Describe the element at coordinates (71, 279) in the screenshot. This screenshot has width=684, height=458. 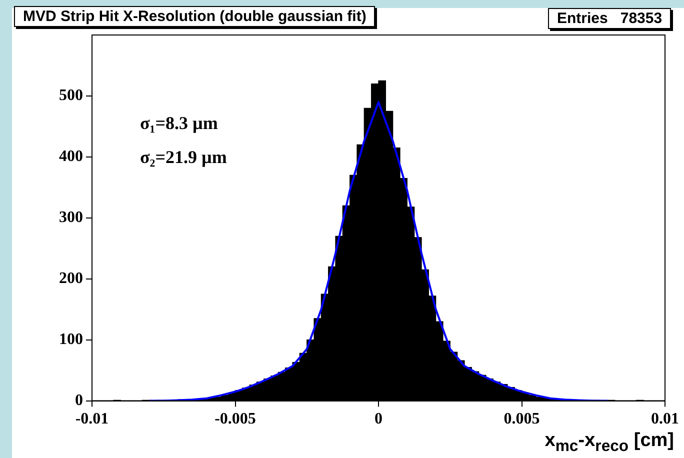
I see `y-tick-label: 200` at that location.